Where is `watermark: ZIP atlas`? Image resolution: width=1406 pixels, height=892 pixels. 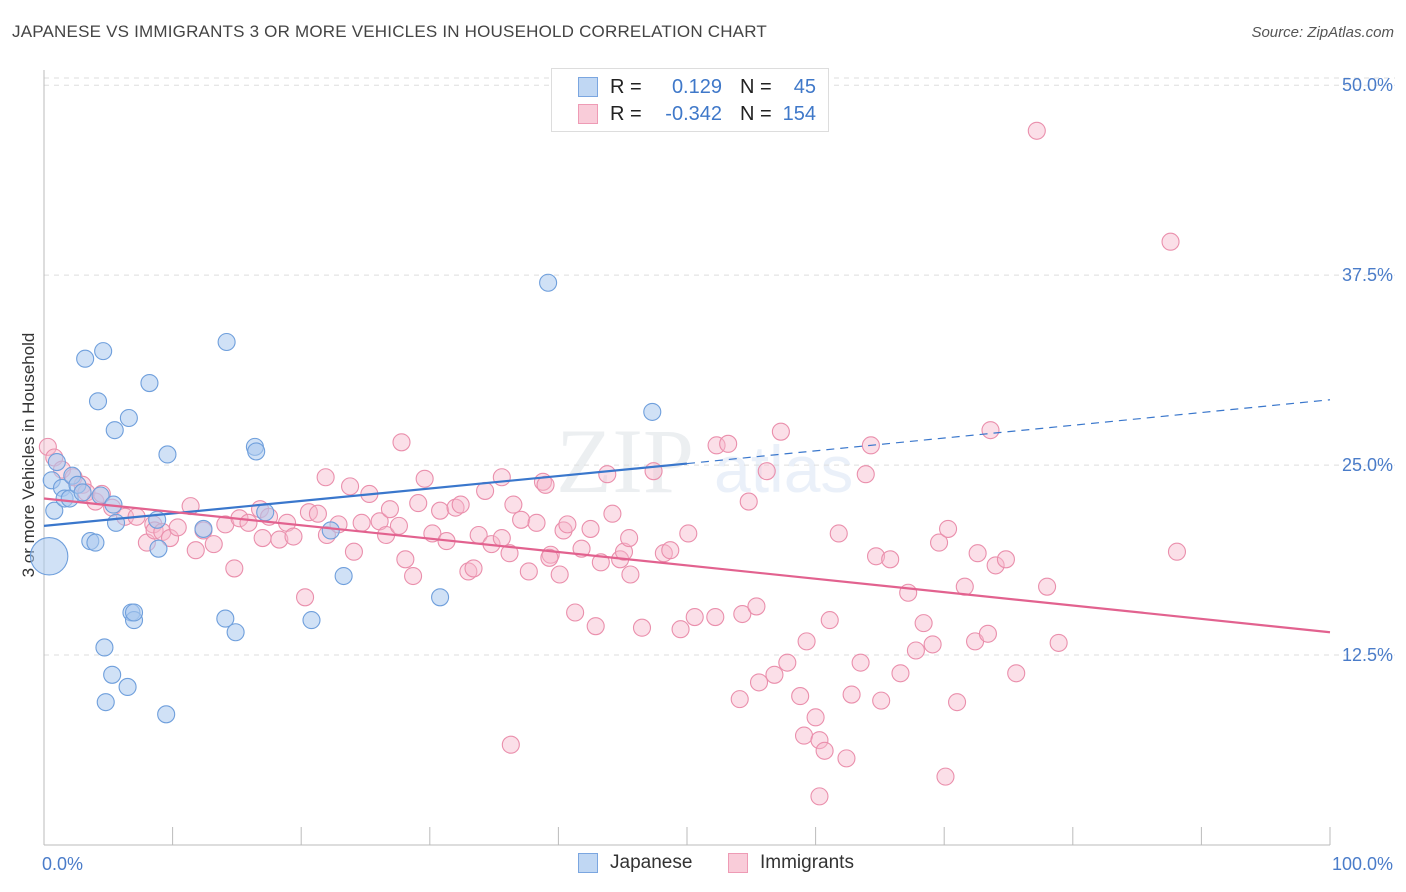
watermark: ZIP atlas is located at coordinates (704, 461).